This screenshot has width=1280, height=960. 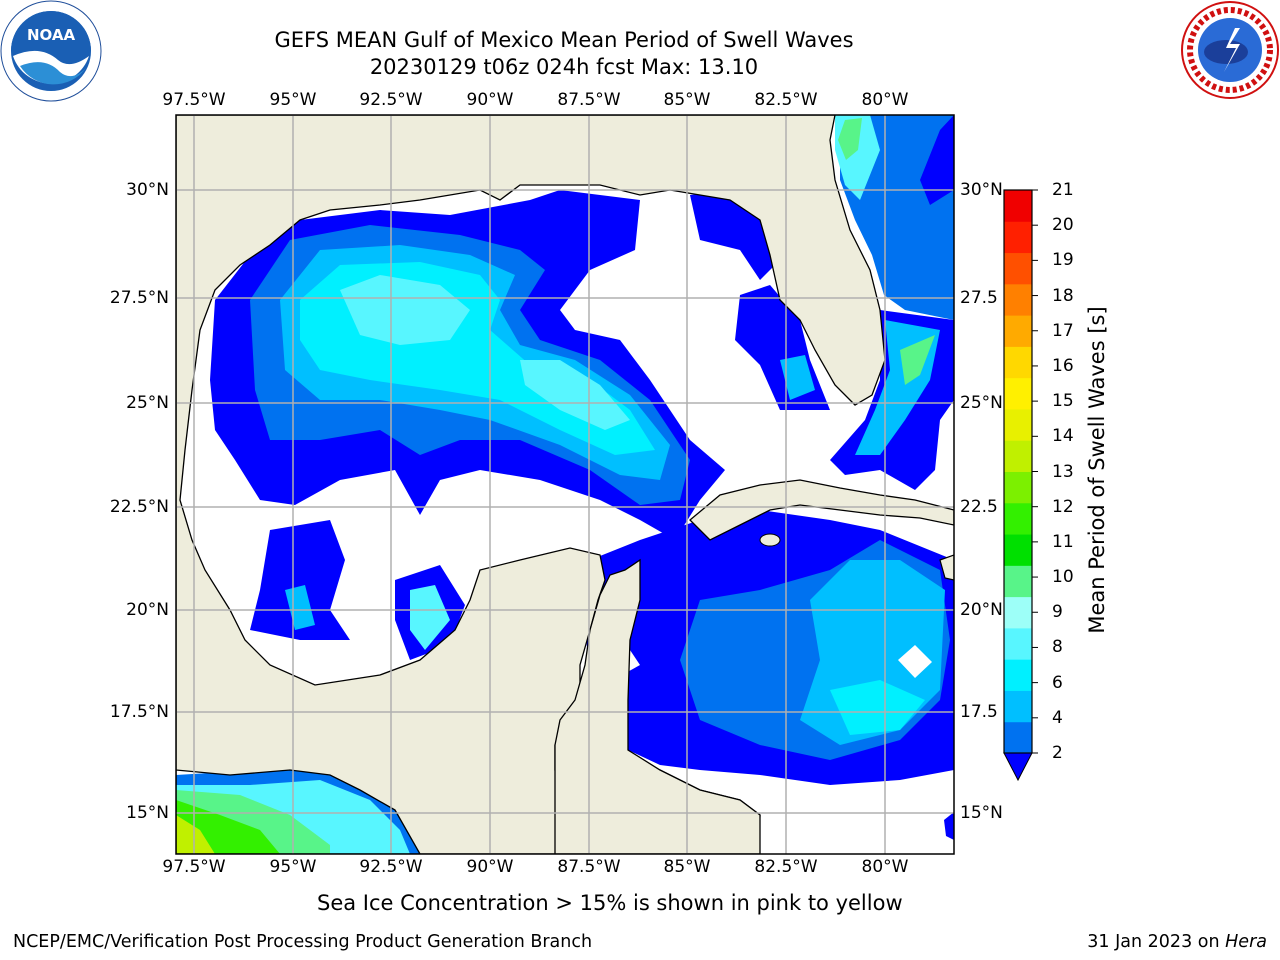 I want to click on lon-label-bottom: 80°W, so click(x=885, y=867).